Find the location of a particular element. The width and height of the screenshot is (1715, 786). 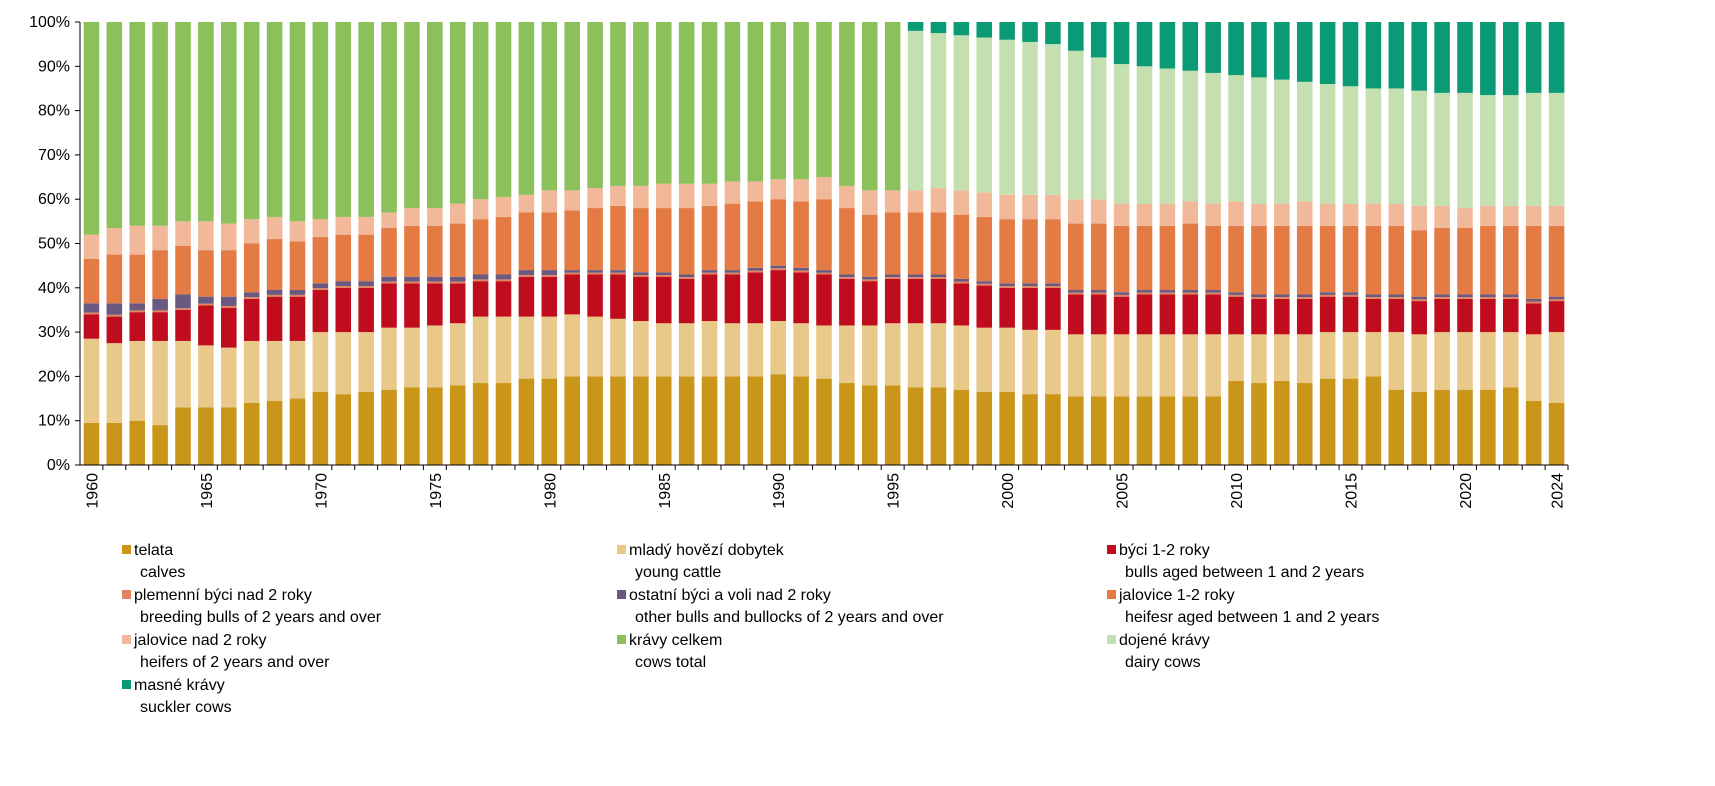

y-tick-label: 10% is located at coordinates (54, 421).